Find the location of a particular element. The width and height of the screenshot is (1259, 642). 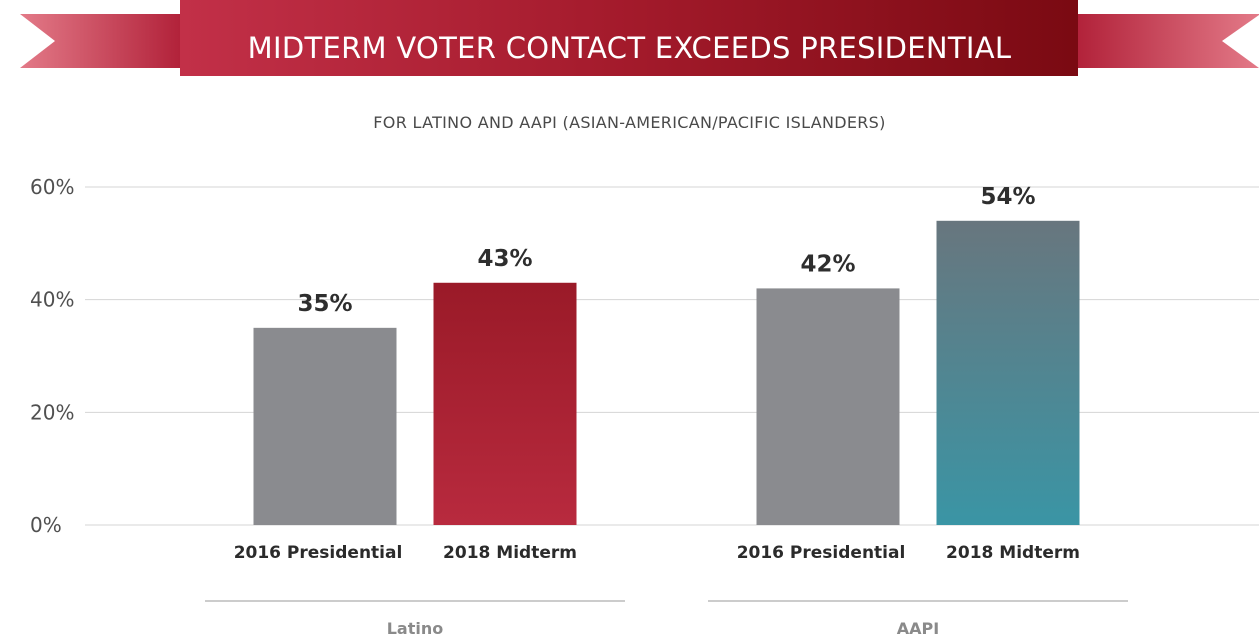

y-tick-label: 20% is located at coordinates (52, 412).